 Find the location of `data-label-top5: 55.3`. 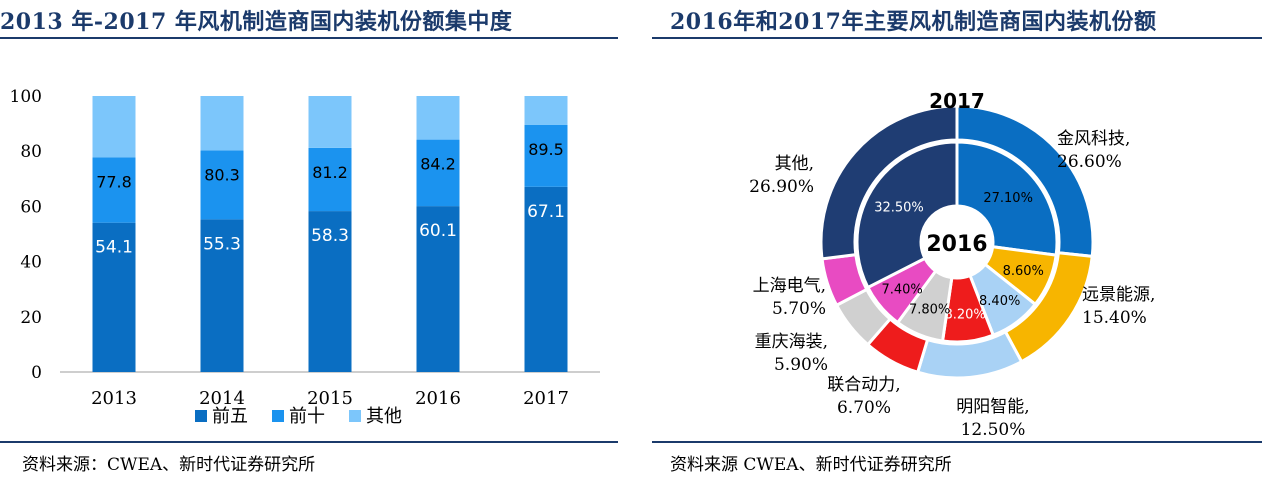

data-label-top5: 55.3 is located at coordinates (222, 244).